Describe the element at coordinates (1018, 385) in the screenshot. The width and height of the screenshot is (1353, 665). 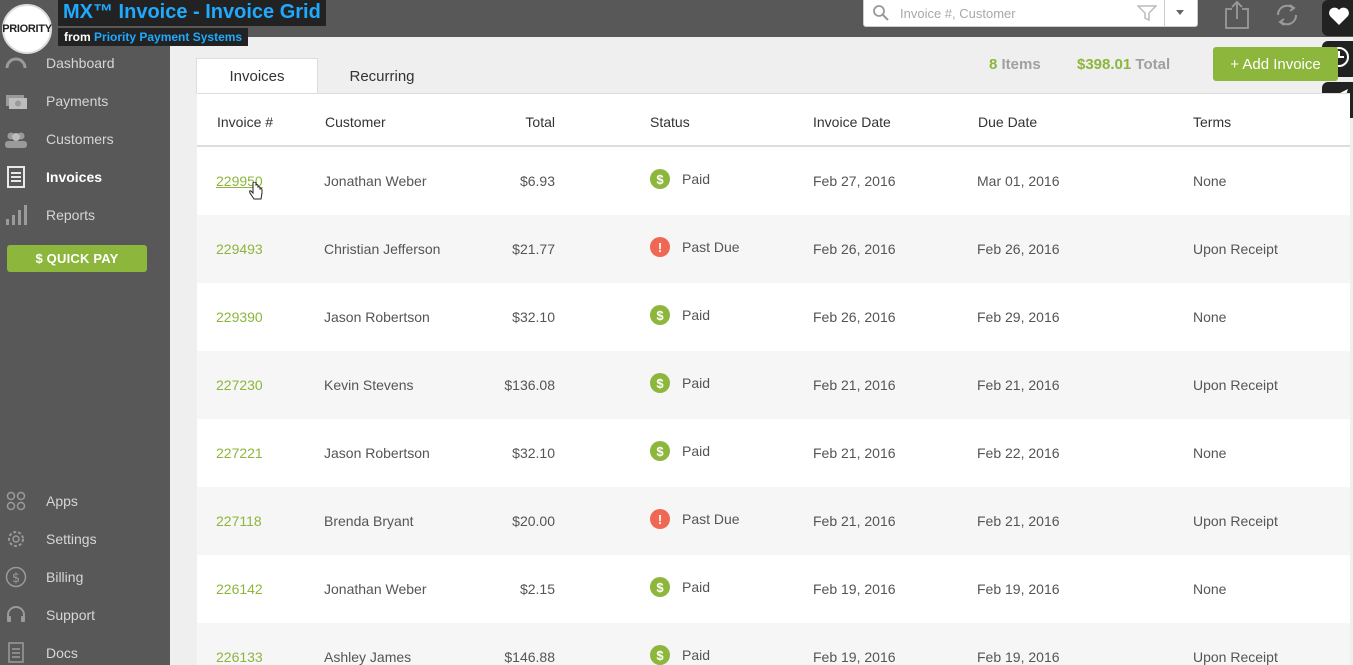
I see `due-date: Feb 21, 2016` at that location.